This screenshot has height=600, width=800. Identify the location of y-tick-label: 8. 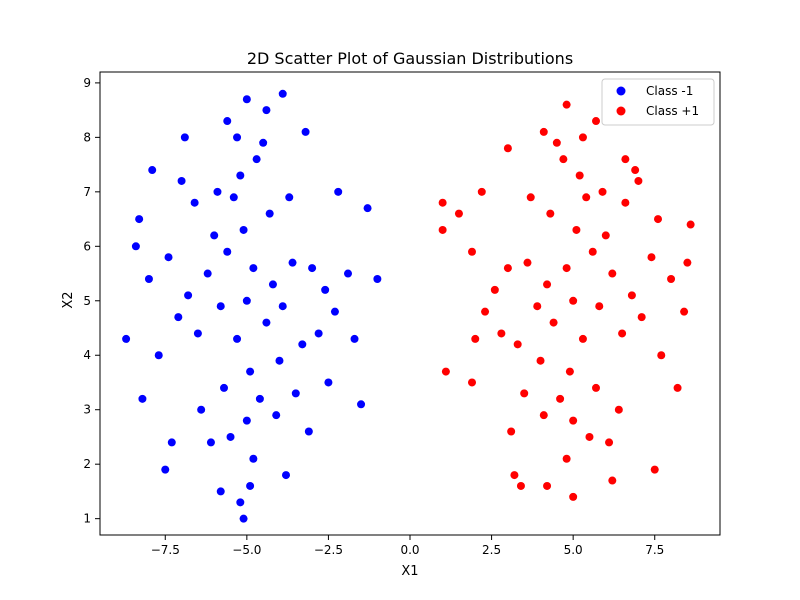
(87, 137).